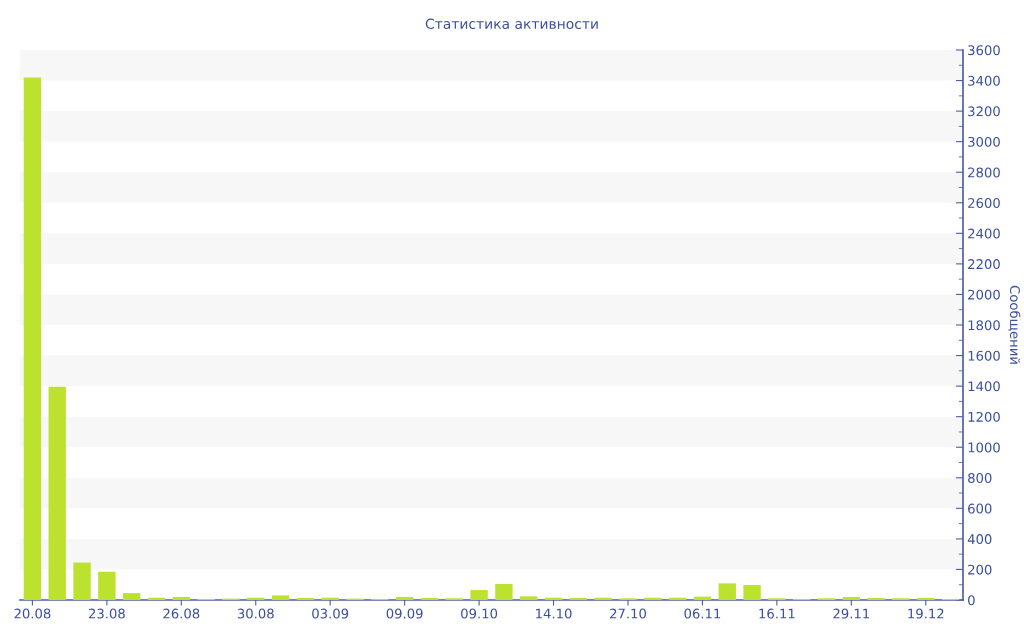 The image size is (1024, 640). Describe the element at coordinates (984, 80) in the screenshot. I see `y-tick-label: 3400` at that location.